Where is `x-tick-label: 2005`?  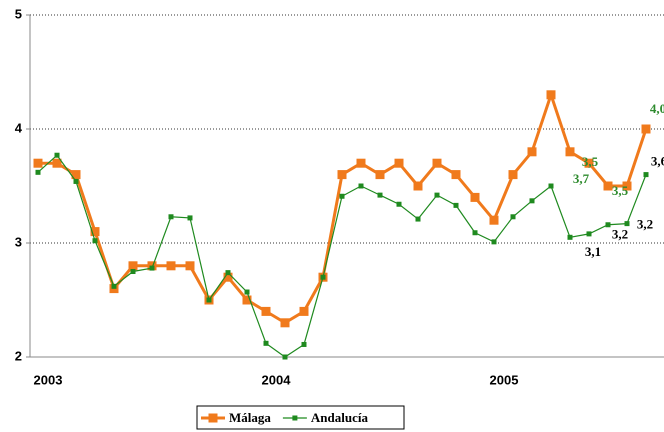
x-tick-label: 2005 is located at coordinates (504, 379).